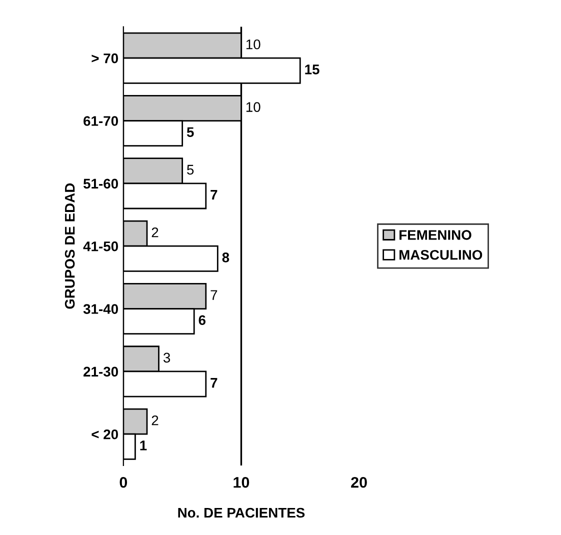 The height and width of the screenshot is (535, 561). Describe the element at coordinates (202, 320) in the screenshot. I see `data-label: 6` at that location.